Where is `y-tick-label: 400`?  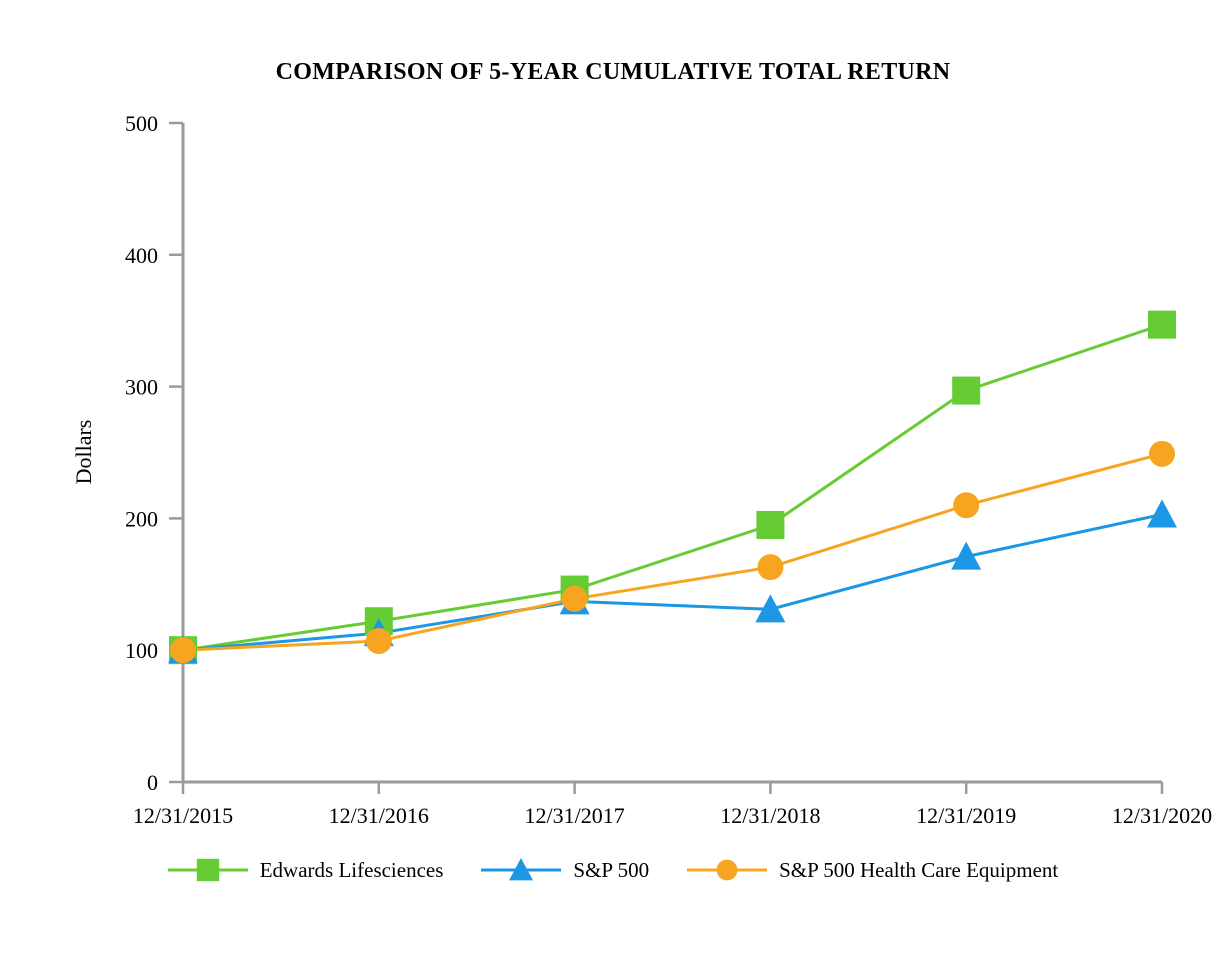
y-tick-label: 400 is located at coordinates (141, 255).